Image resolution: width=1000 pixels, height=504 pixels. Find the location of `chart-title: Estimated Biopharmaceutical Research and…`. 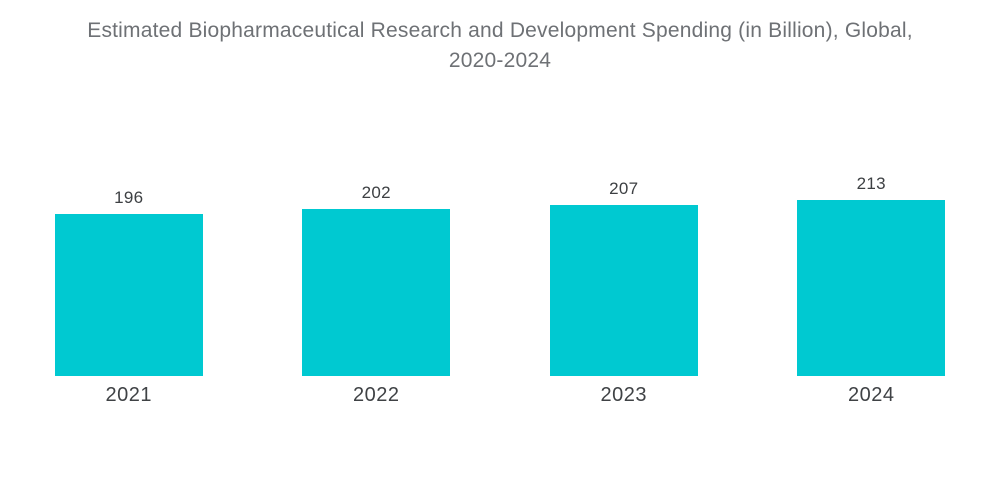

chart-title: Estimated Biopharmaceutical Research and… is located at coordinates (500, 46).